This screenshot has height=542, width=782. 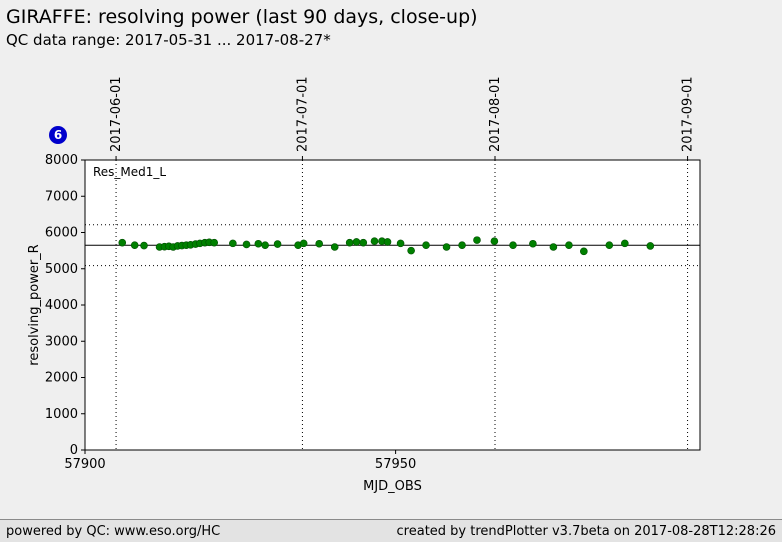 I want to click on y-tick-label: 2000, so click(x=61, y=378).